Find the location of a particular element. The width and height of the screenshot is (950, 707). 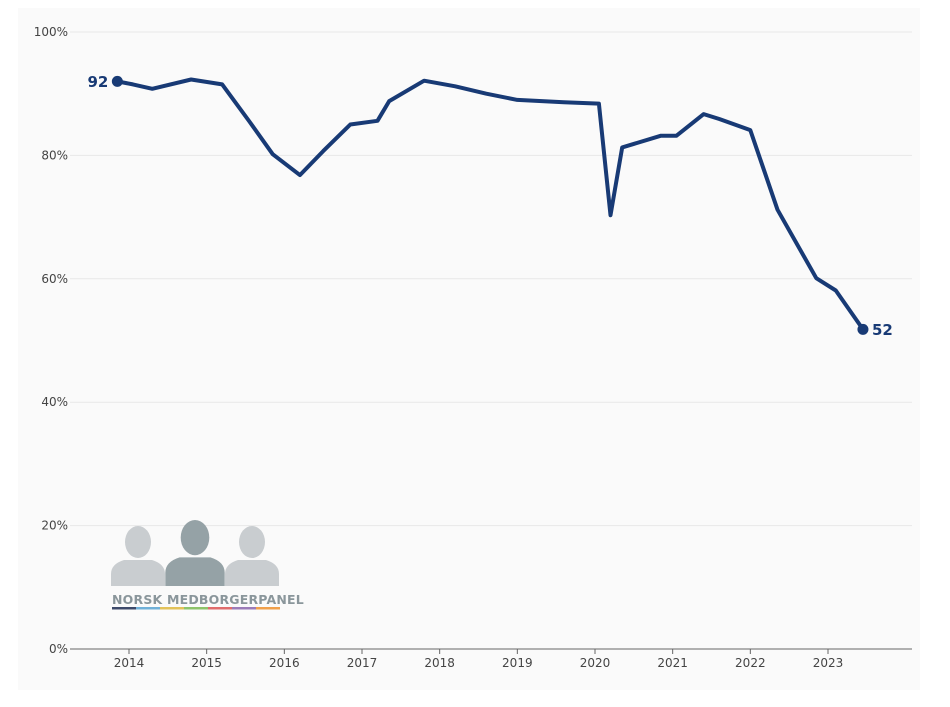

logo-text: NORSK MEDBORGERPANEL is located at coordinates (208, 599).